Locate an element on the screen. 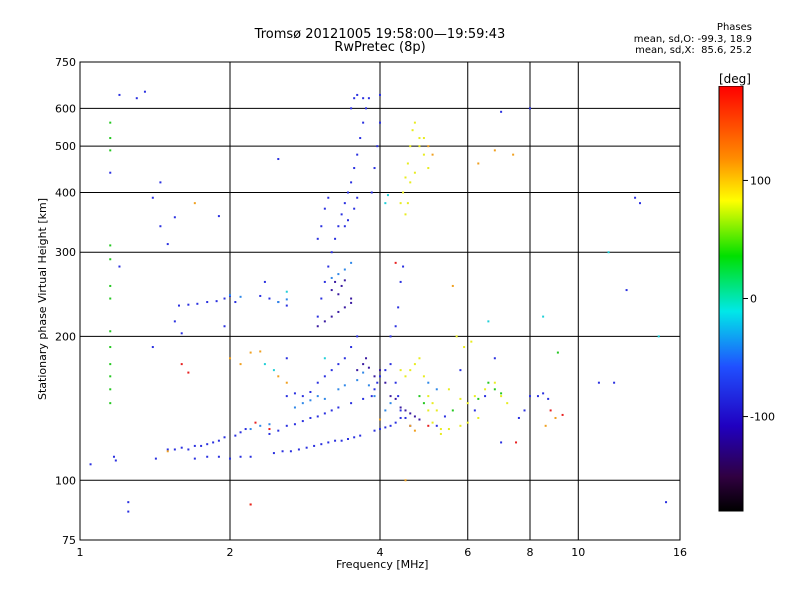  colorbar-tick-label: -100 is located at coordinates (762, 417).